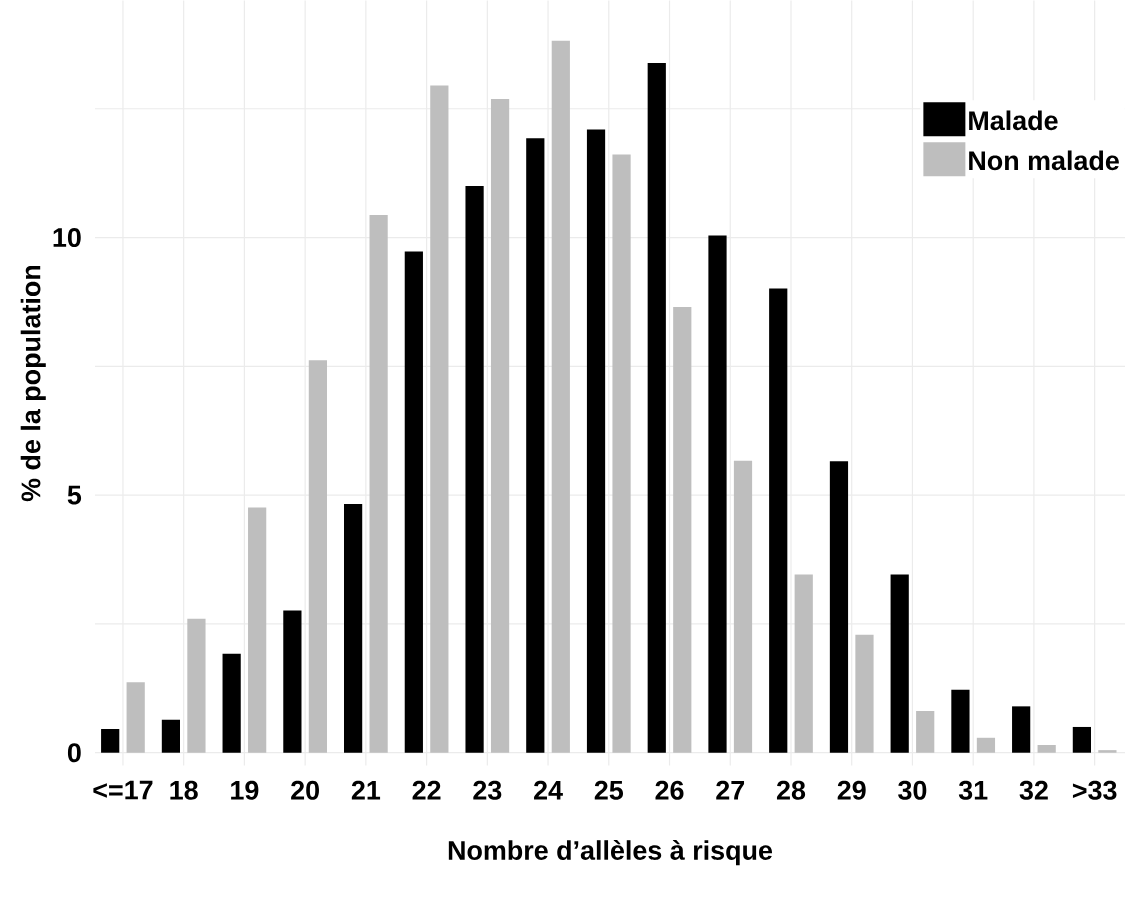 This screenshot has height=897, width=1130. What do you see at coordinates (67, 238) in the screenshot?
I see `y-tick-label: 10` at bounding box center [67, 238].